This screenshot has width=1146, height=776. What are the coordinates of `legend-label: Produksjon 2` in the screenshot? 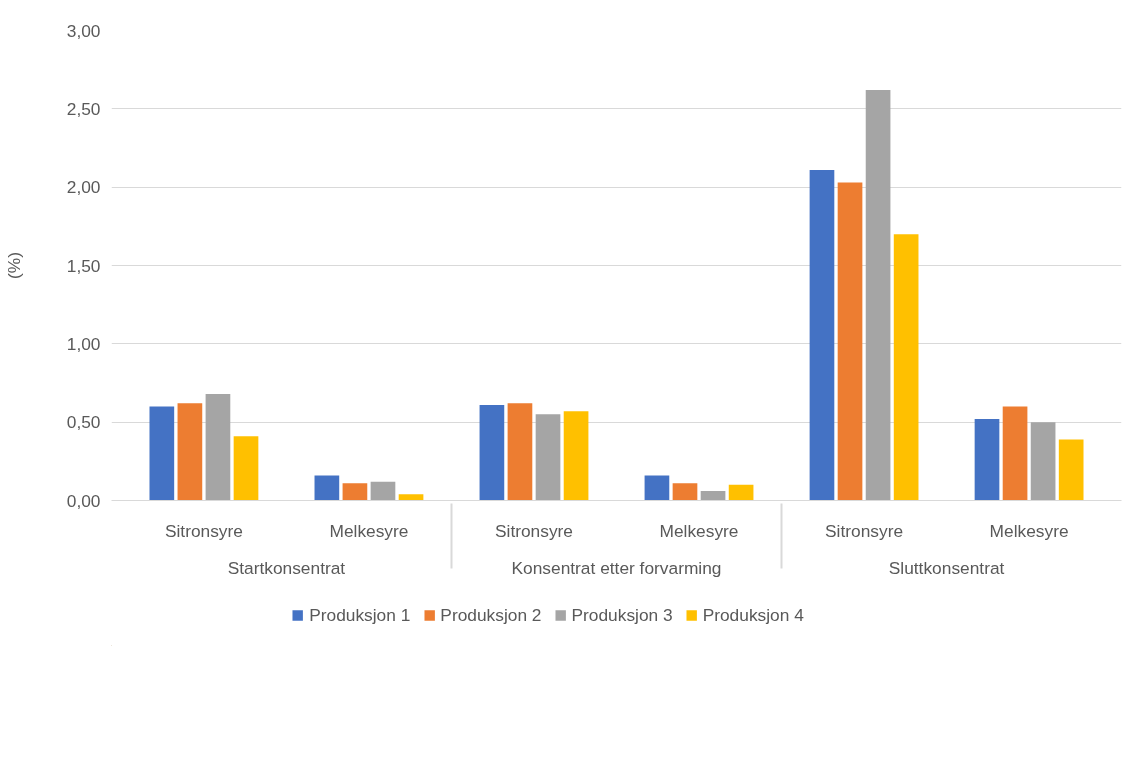 It's located at (491, 615).